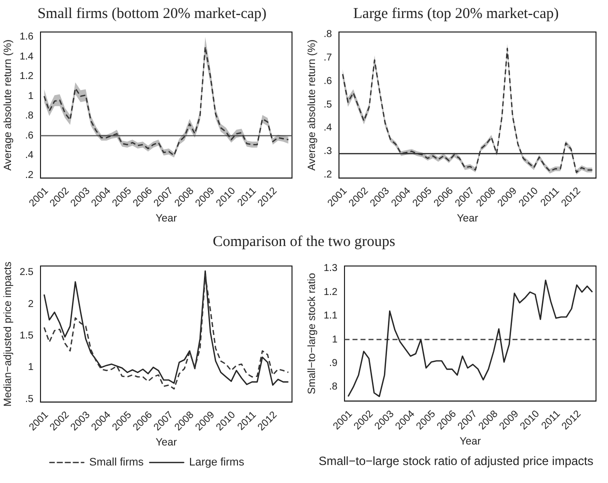  Describe the element at coordinates (333, 363) in the screenshot. I see `y-tick-label: .9` at that location.